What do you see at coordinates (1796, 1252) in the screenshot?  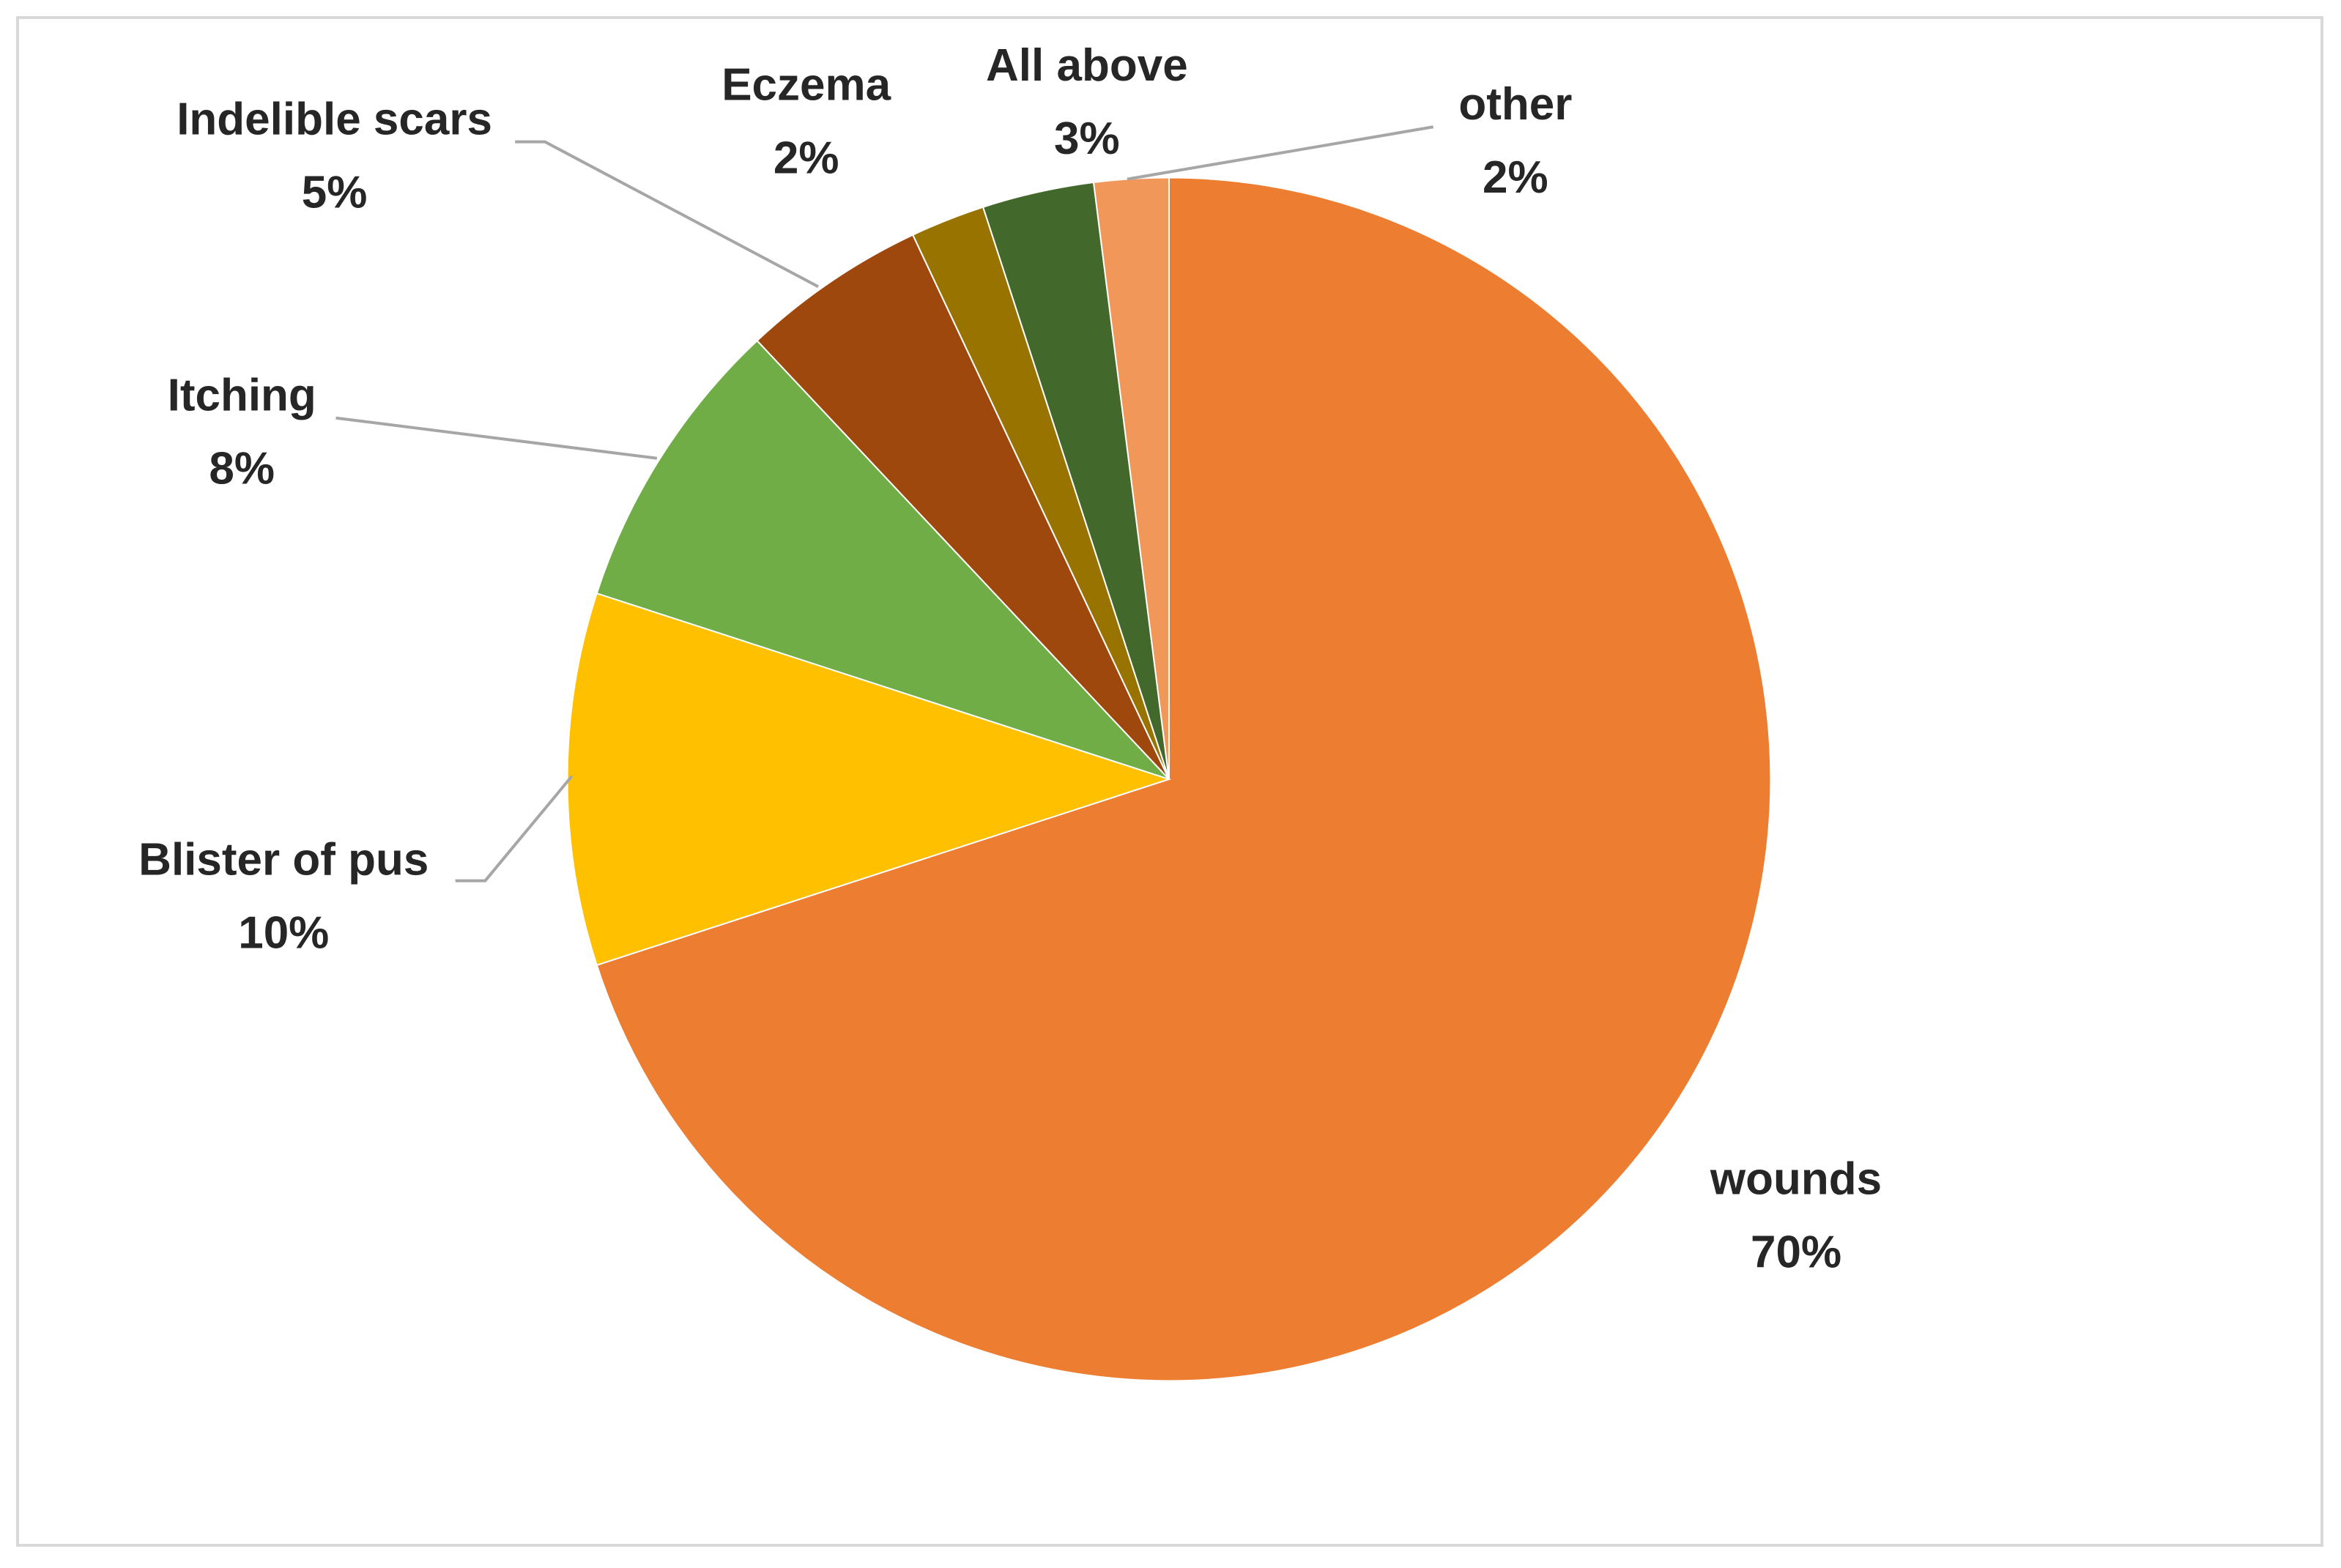 I see `slice-value-label: 70%` at bounding box center [1796, 1252].